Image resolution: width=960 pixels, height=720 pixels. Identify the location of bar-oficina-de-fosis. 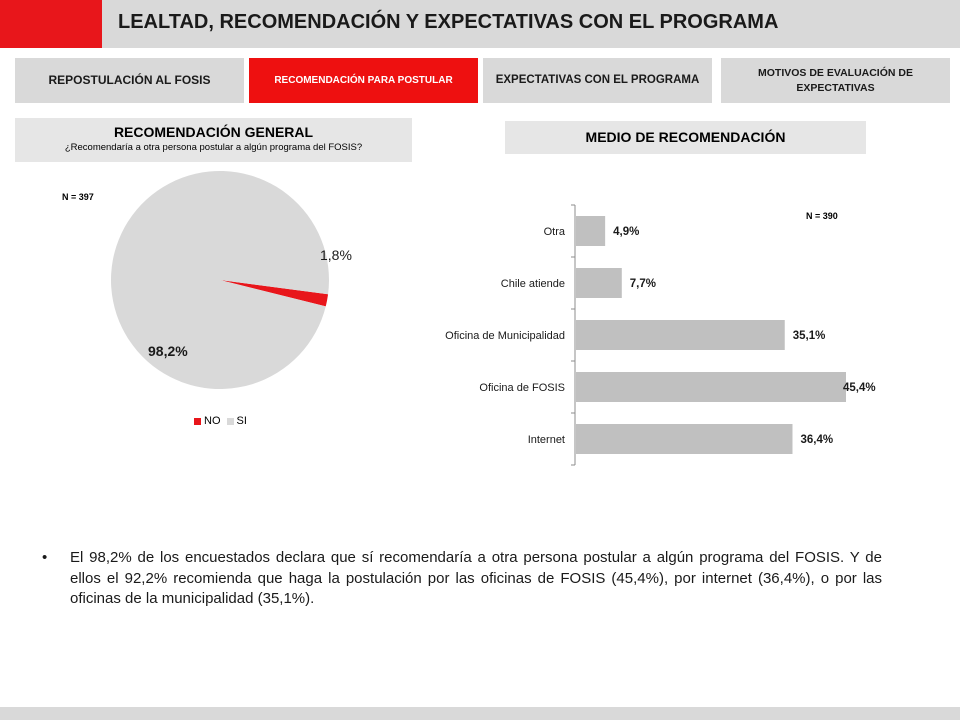
(711, 387).